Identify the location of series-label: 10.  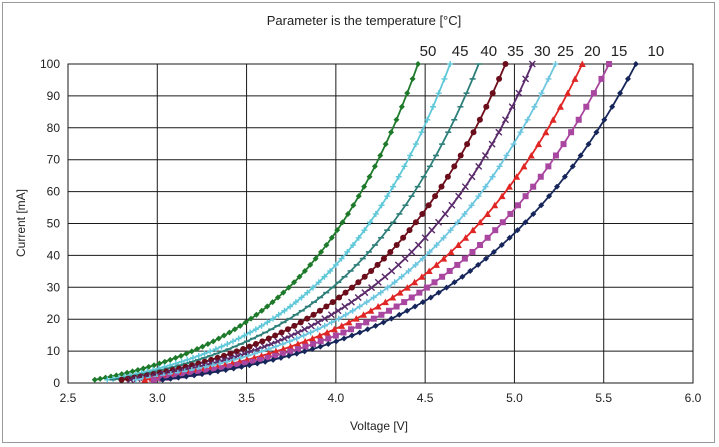
(656, 51).